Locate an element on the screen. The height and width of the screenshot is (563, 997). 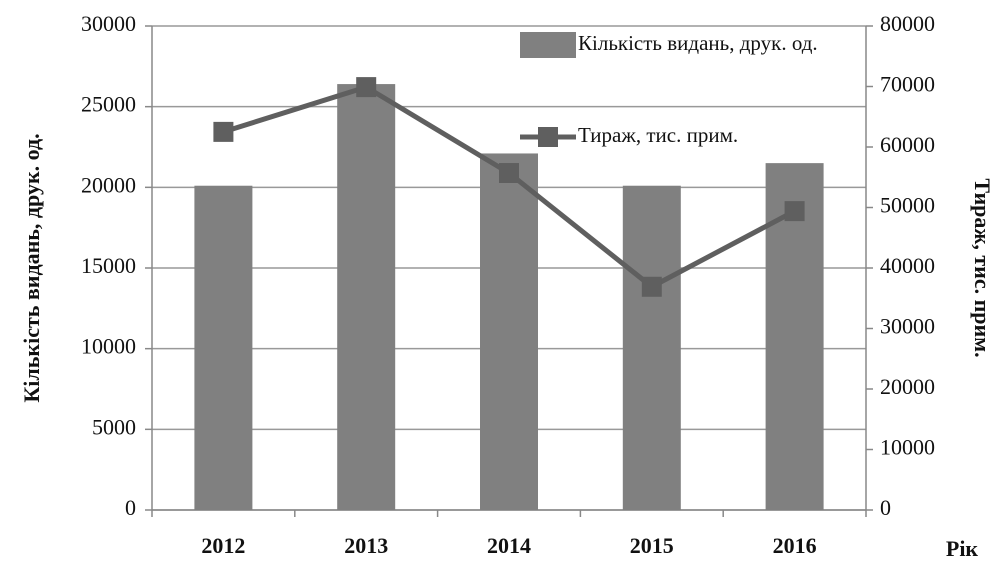
x-tick-label: 2012 is located at coordinates (223, 545).